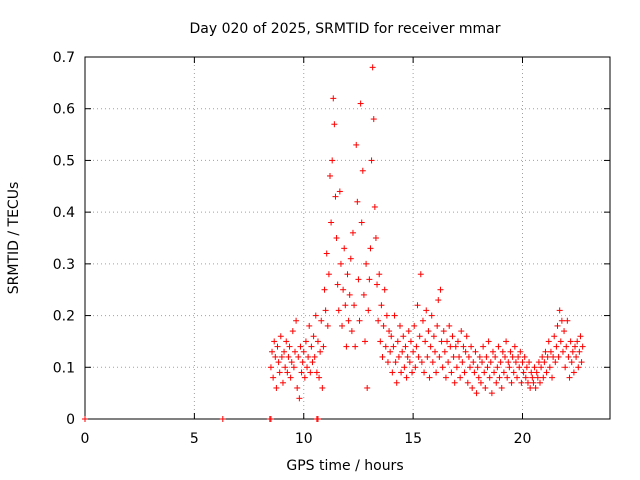 This screenshot has width=640, height=480. What do you see at coordinates (304, 439) in the screenshot?
I see `x-tick-label: 10` at bounding box center [304, 439].